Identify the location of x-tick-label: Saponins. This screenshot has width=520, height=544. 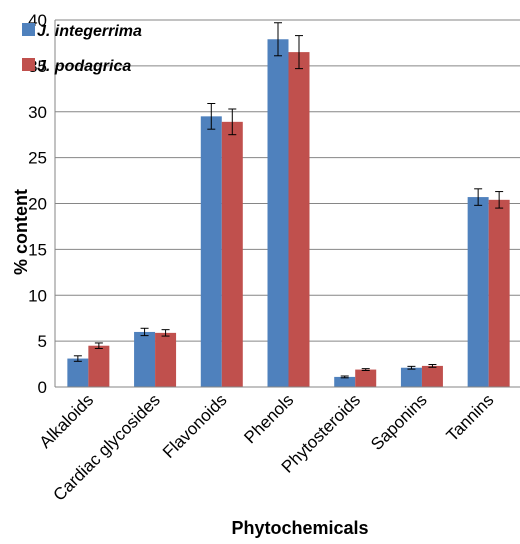
(399, 422).